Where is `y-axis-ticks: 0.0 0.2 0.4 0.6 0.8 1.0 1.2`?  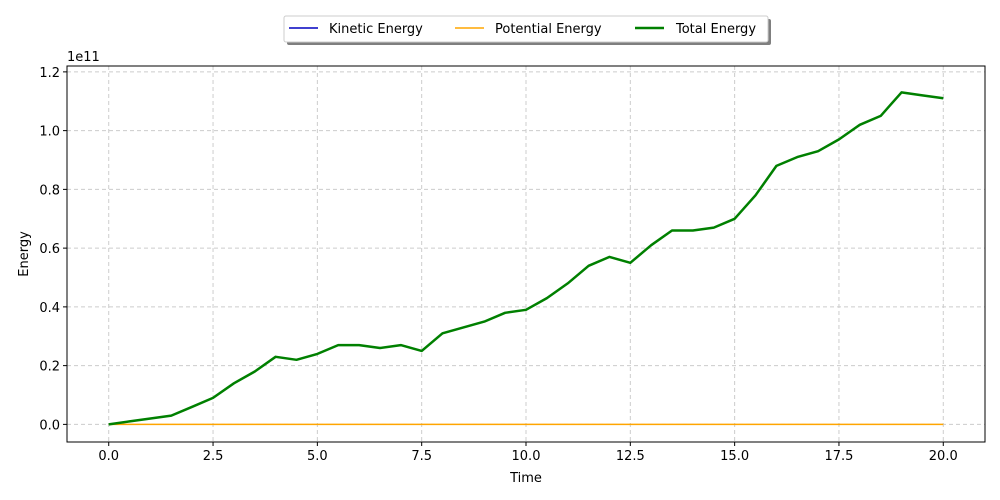
y-axis-ticks: 0.0 0.2 0.4 0.6 0.8 1.0 1.2 is located at coordinates (53, 249).